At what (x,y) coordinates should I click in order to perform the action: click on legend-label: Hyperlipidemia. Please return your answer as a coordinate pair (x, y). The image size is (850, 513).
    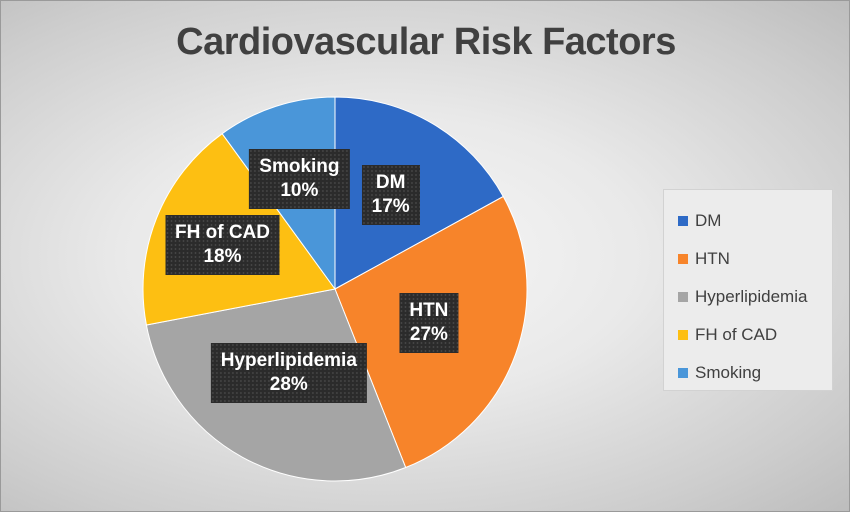
    Looking at the image, I should click on (751, 296).